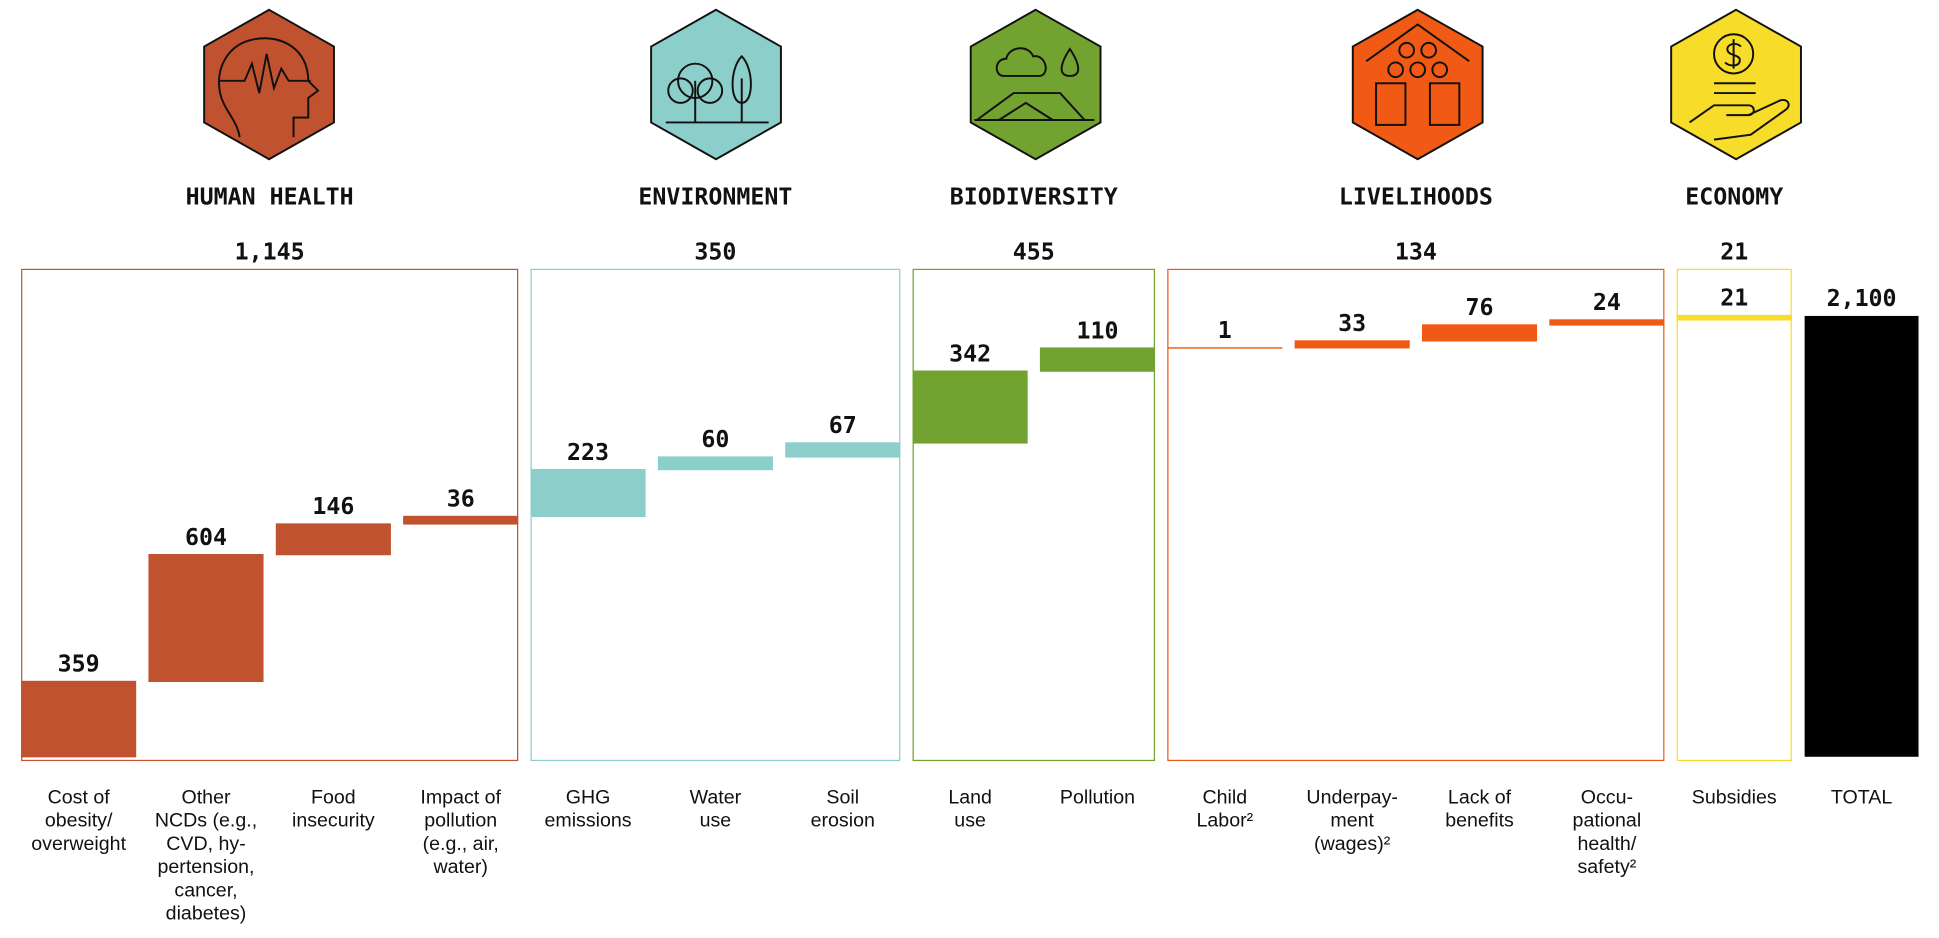 The height and width of the screenshot is (938, 1939). I want to click on category-label: Occu- pational health/ safety², so click(1607, 832).